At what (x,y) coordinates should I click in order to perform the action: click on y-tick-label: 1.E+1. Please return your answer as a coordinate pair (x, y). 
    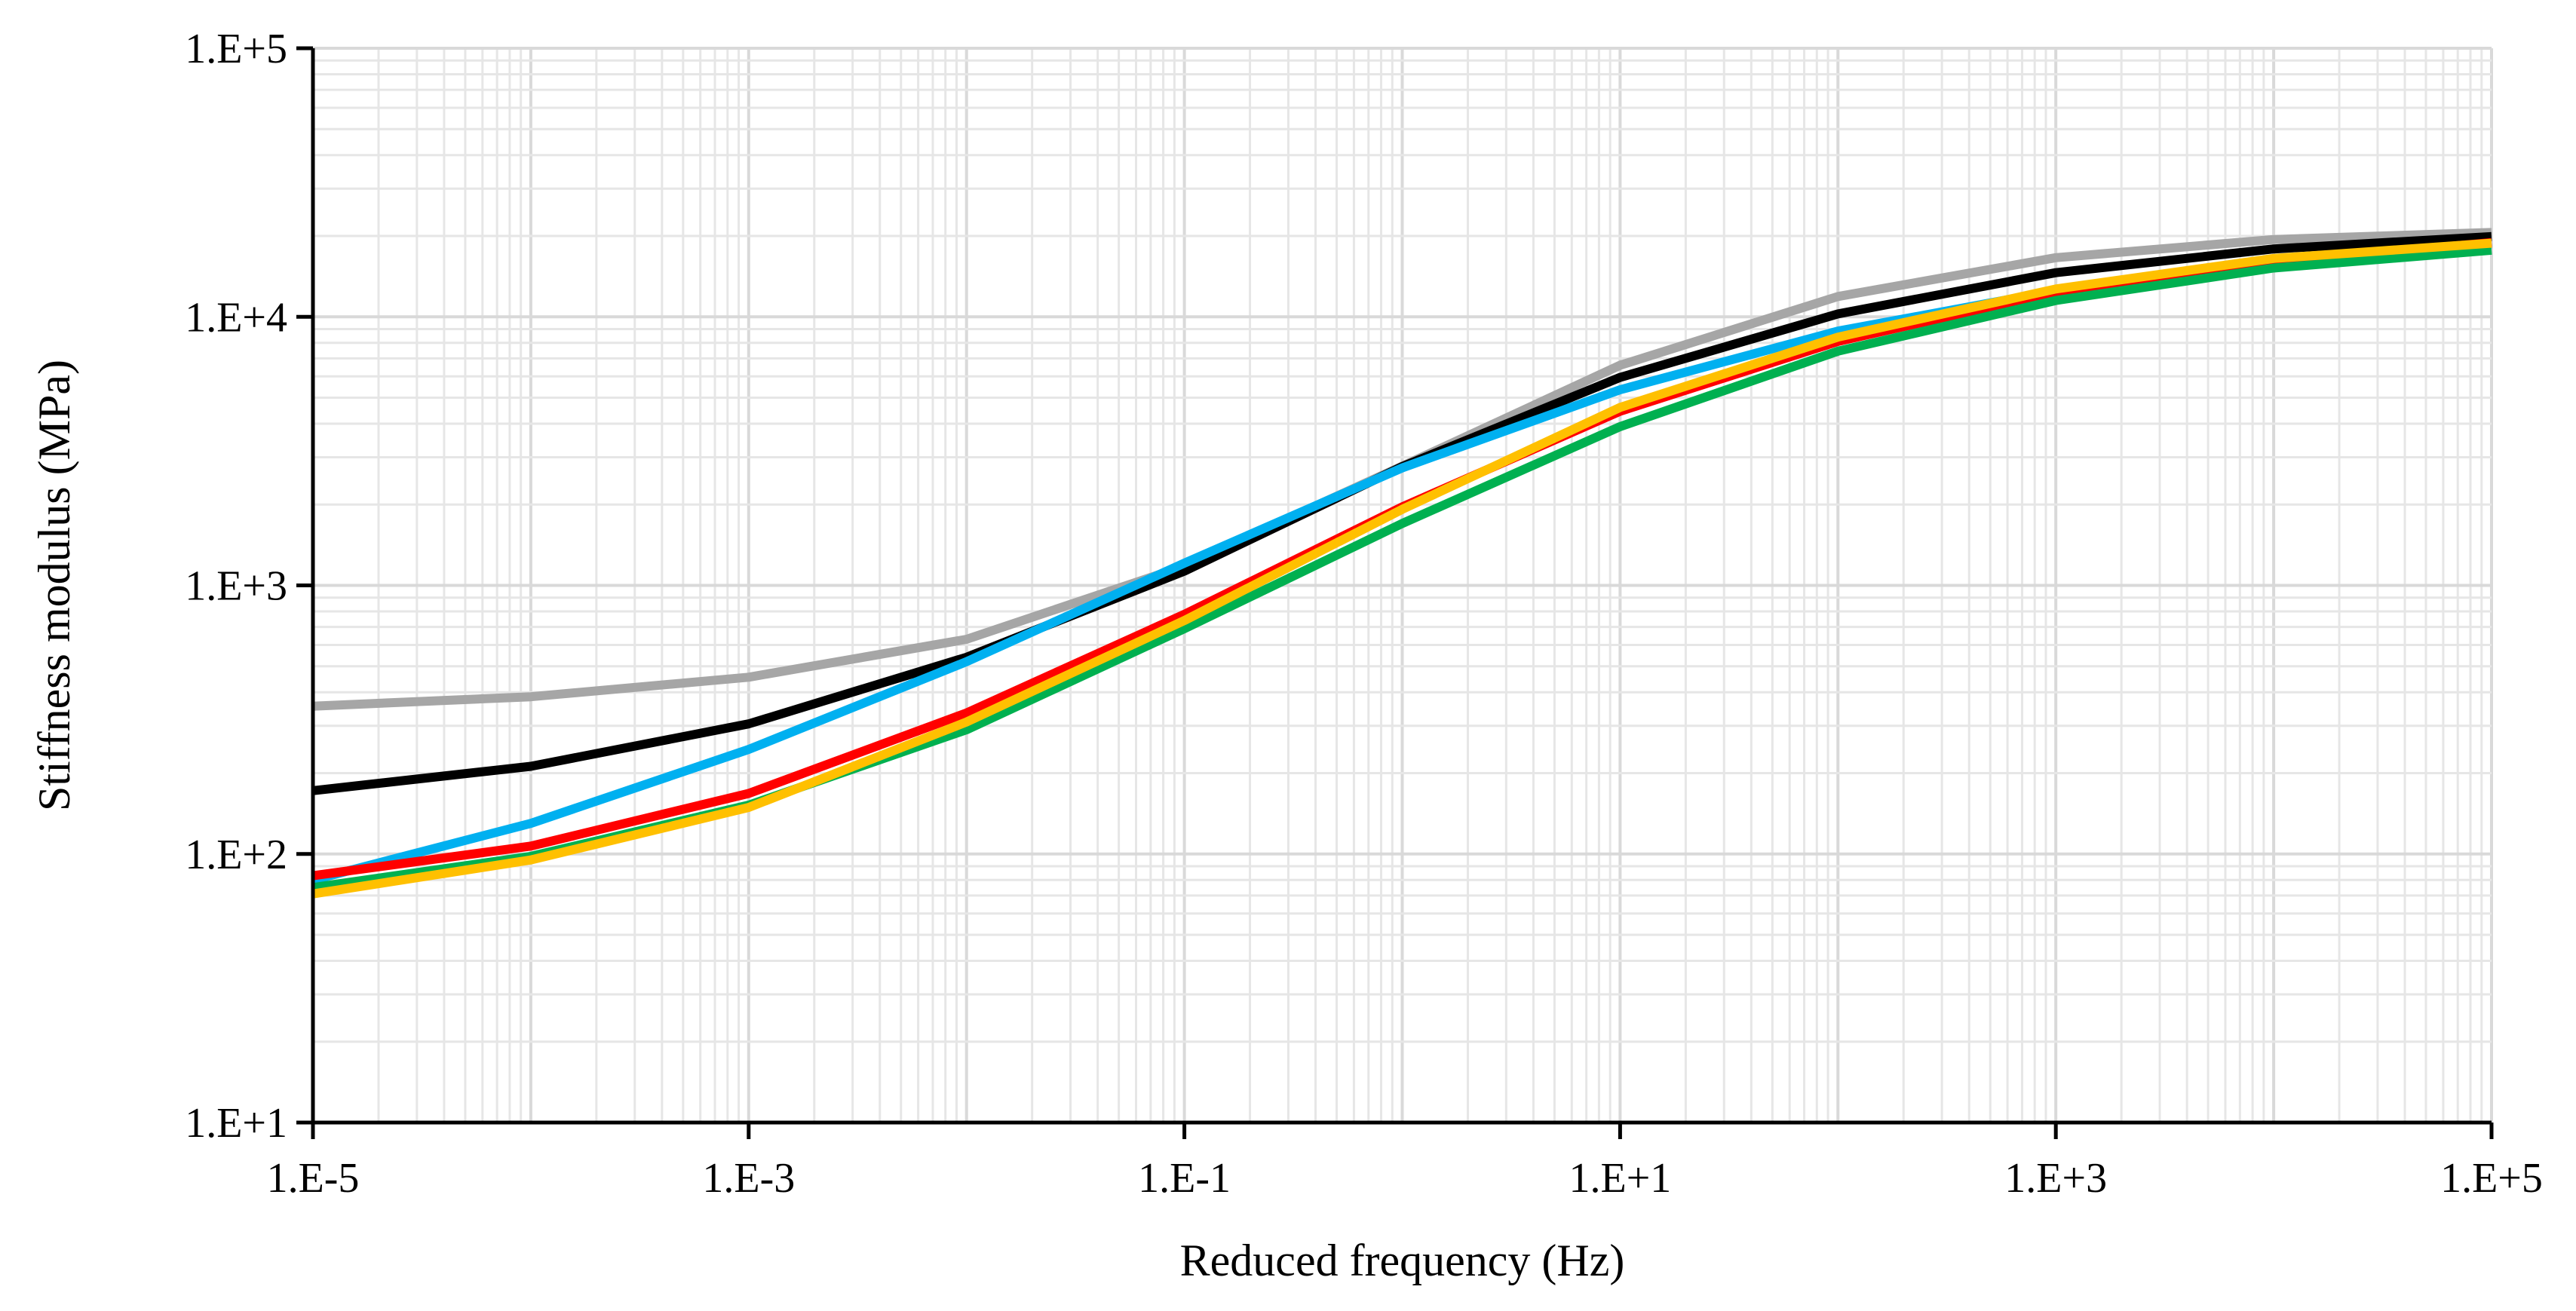
    Looking at the image, I should click on (236, 1124).